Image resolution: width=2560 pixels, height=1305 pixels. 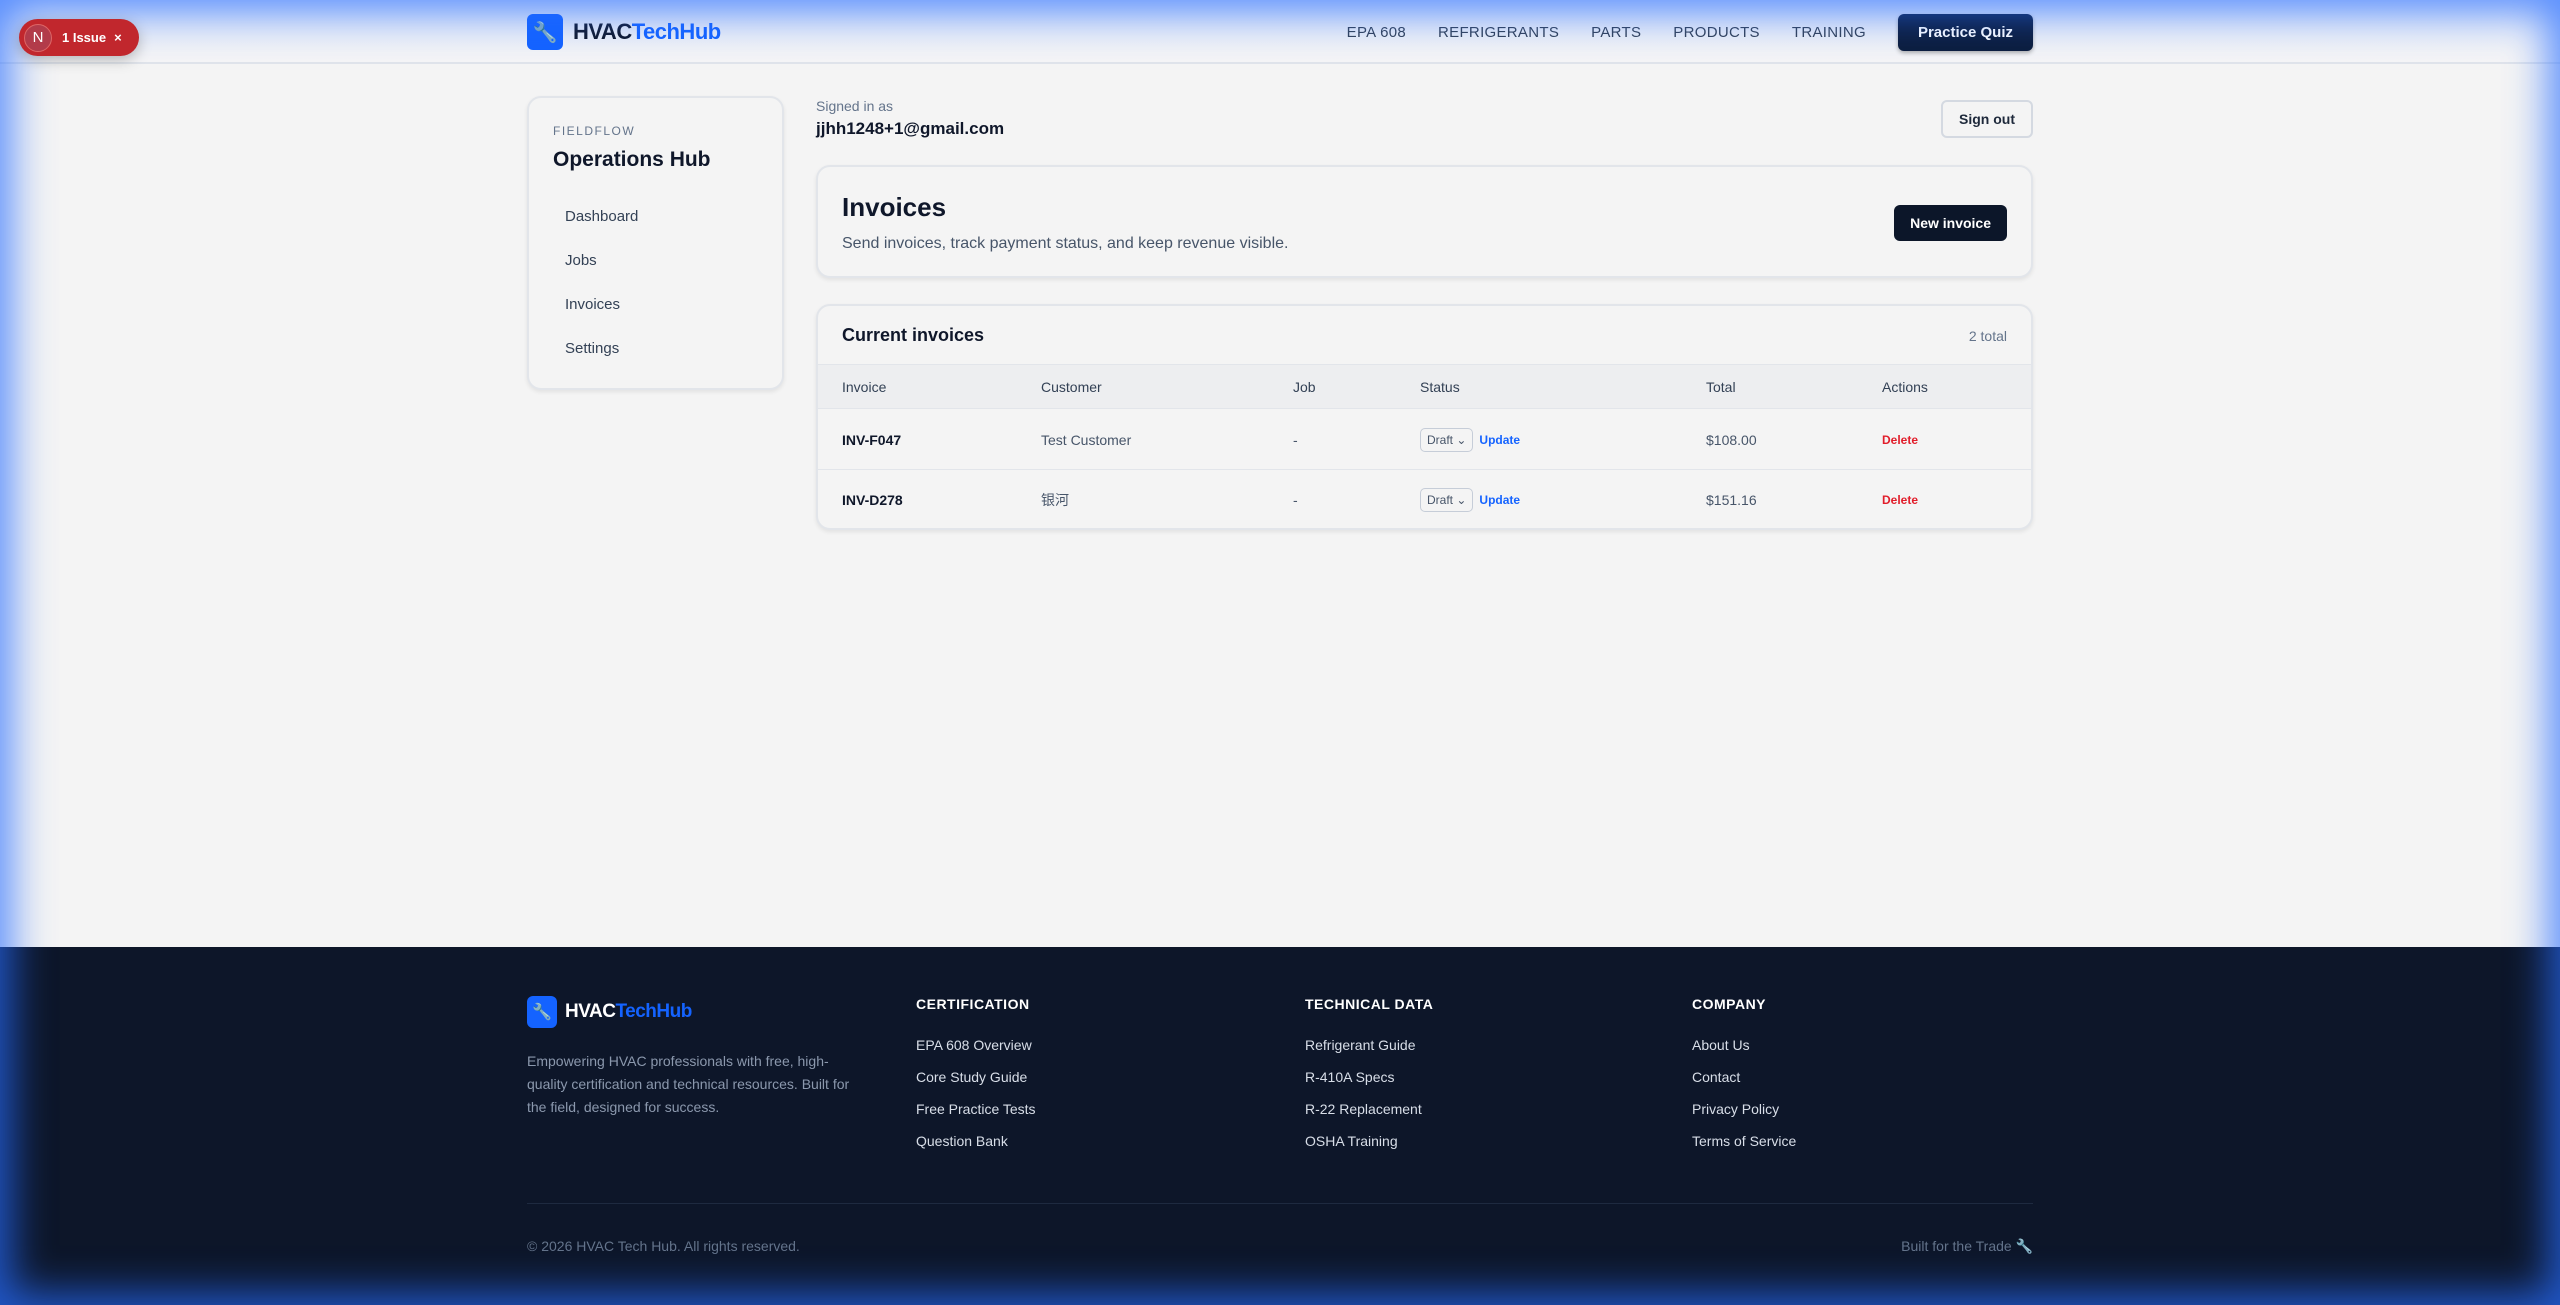 I want to click on footer-link: Privacy Policy, so click(x=1736, y=1109).